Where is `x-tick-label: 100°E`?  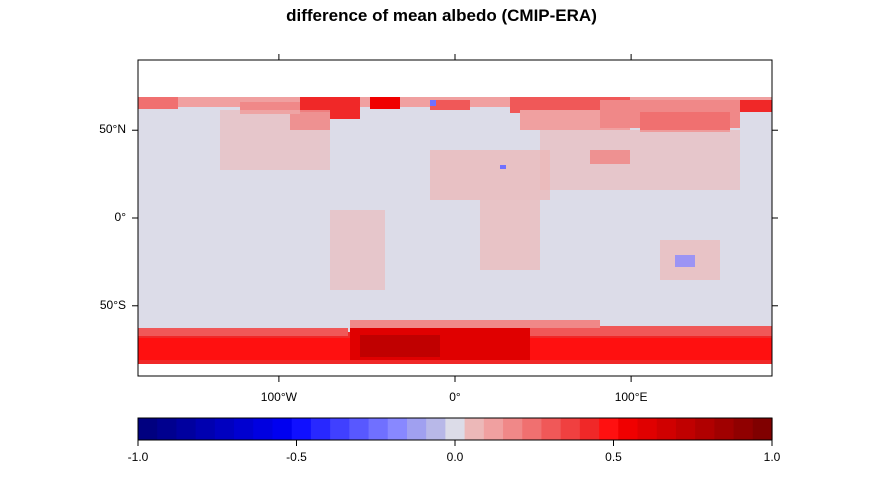 x-tick-label: 100°E is located at coordinates (631, 397).